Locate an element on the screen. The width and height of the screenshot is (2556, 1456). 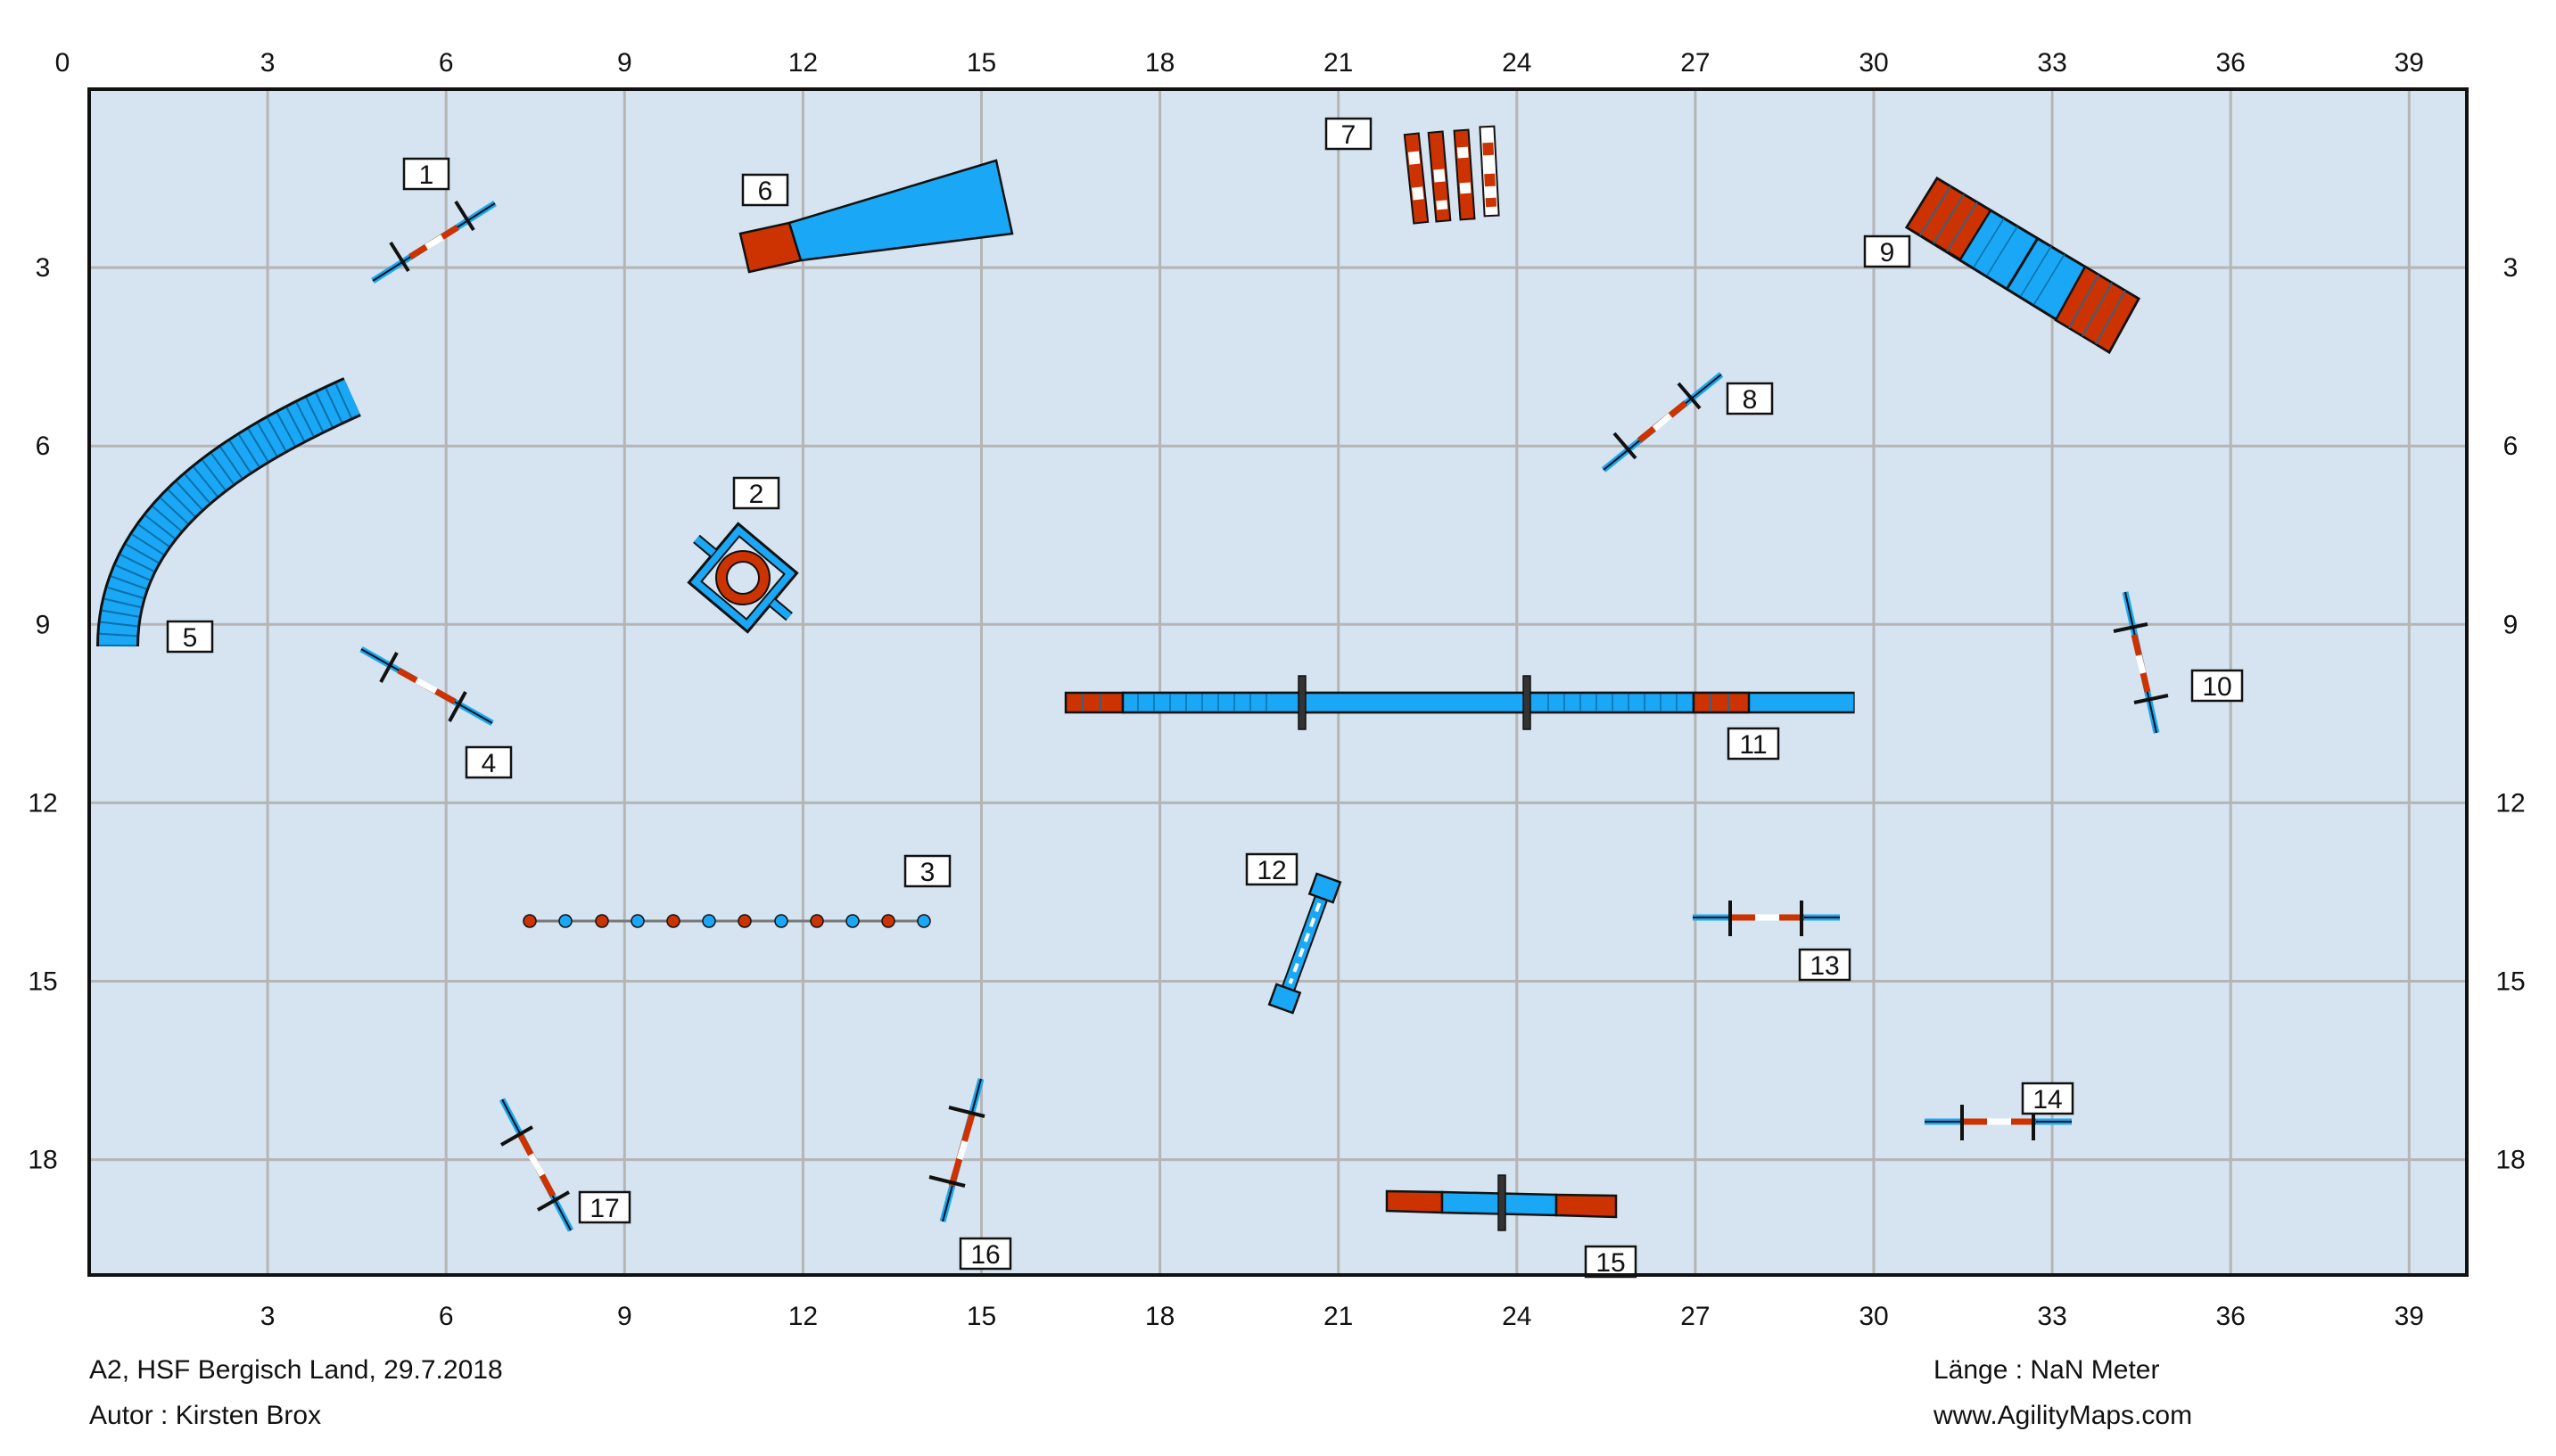
obstacle-13-label: 13 is located at coordinates (1824, 965).